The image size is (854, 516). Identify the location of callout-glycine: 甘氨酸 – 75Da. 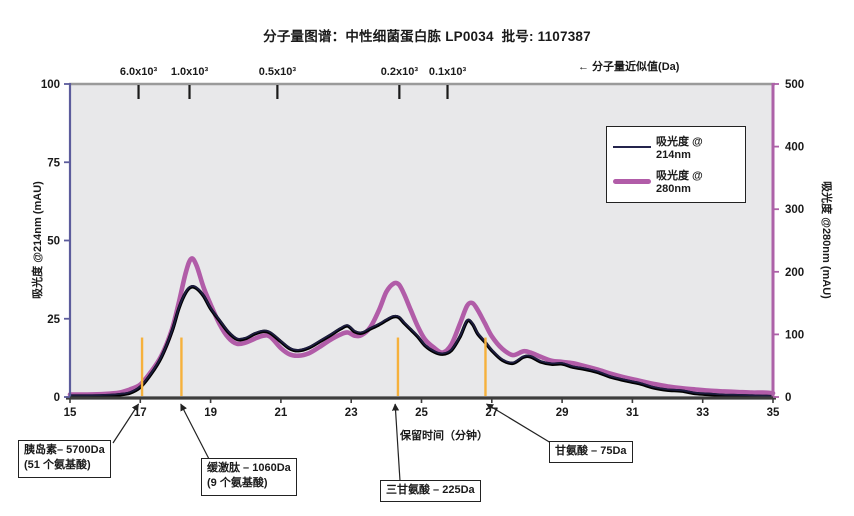
(591, 452).